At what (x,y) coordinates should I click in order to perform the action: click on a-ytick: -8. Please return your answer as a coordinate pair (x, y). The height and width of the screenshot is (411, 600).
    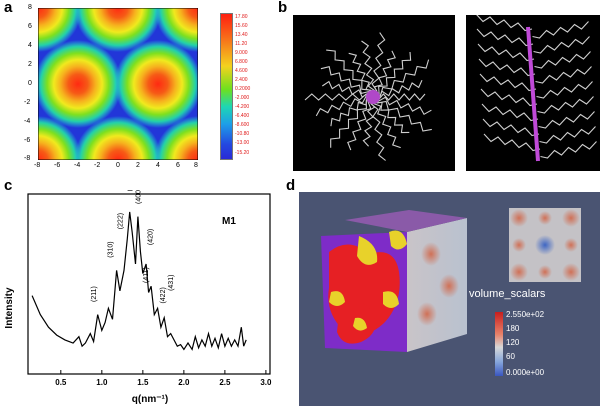
    Looking at the image, I should click on (27, 158).